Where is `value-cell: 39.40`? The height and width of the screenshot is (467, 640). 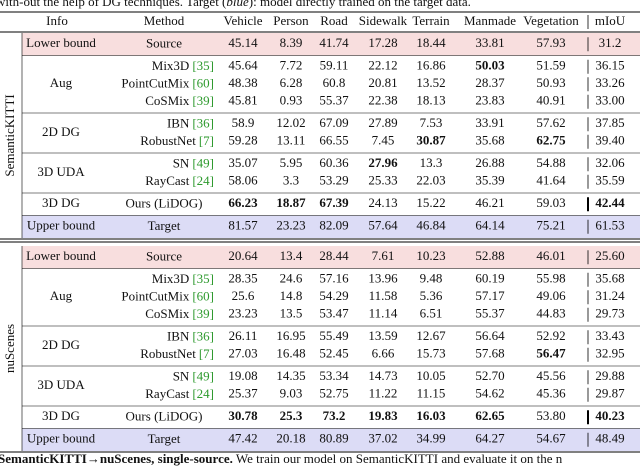 value-cell: 39.40 is located at coordinates (609, 140).